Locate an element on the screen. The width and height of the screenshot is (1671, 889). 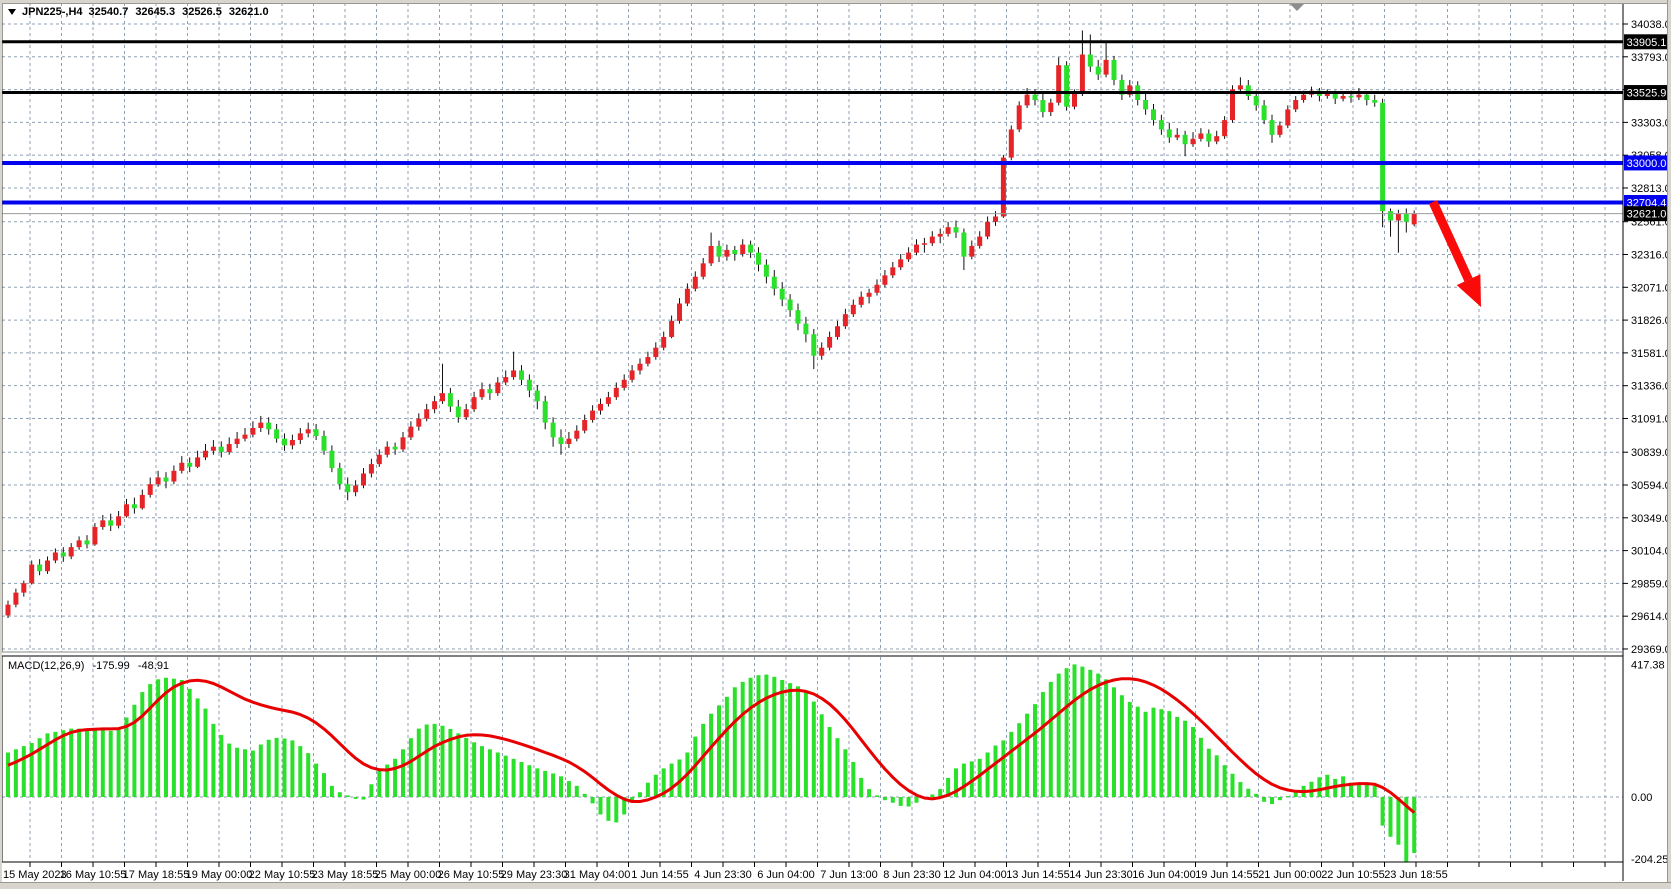
price-badge-33525.9: 33525.9 is located at coordinates (1646, 93).